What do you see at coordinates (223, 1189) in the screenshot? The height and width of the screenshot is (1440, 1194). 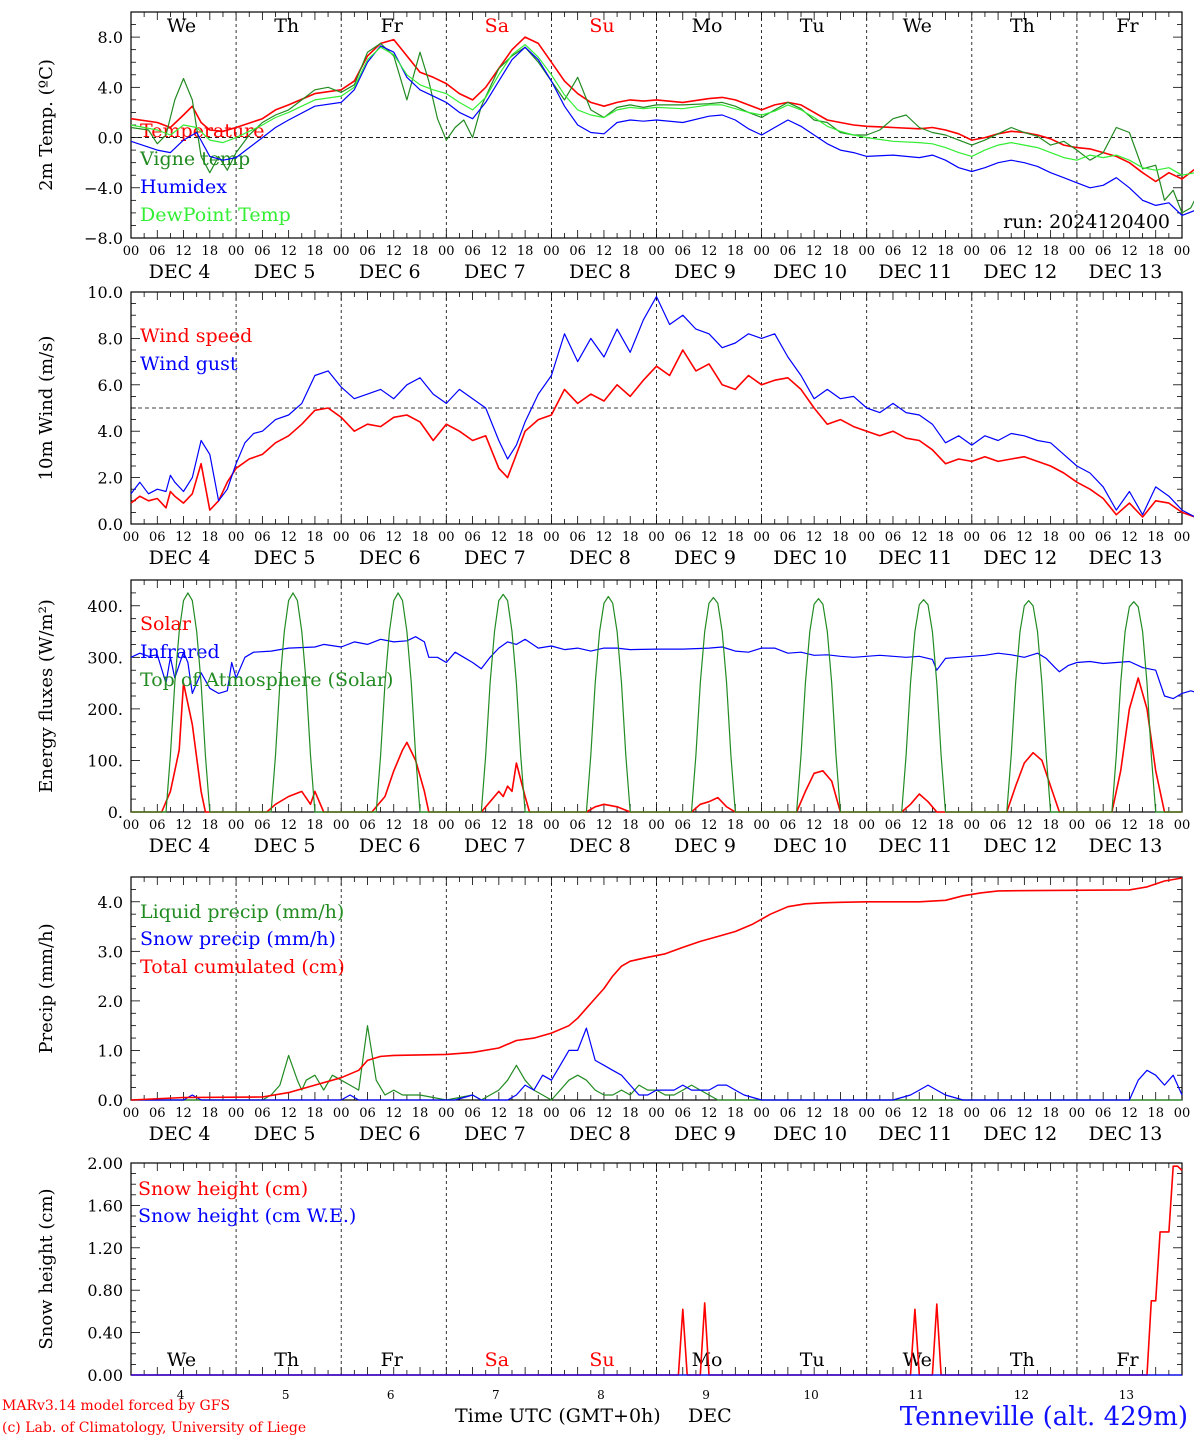 I see `legend-entry: Snow height (cm)` at bounding box center [223, 1189].